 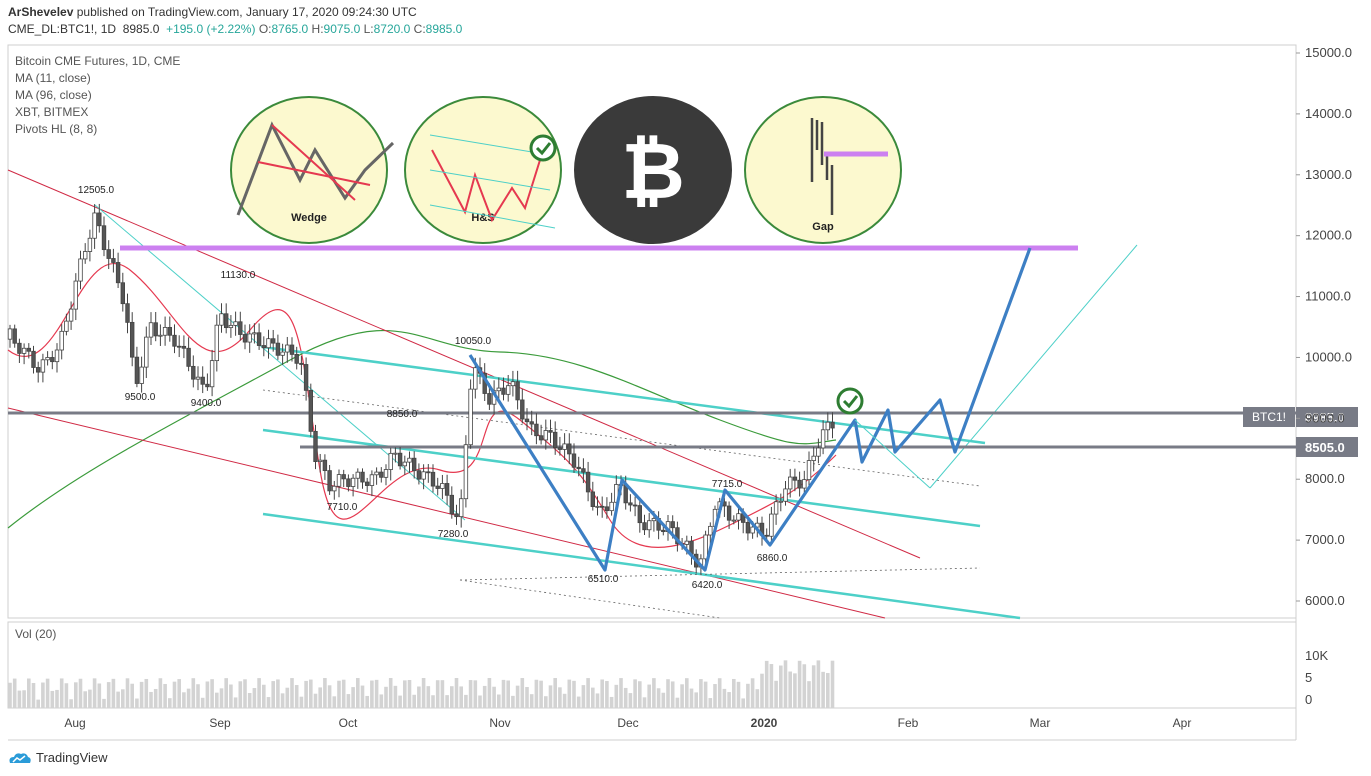 I want to click on x-tick-label: Aug, so click(x=74, y=723).